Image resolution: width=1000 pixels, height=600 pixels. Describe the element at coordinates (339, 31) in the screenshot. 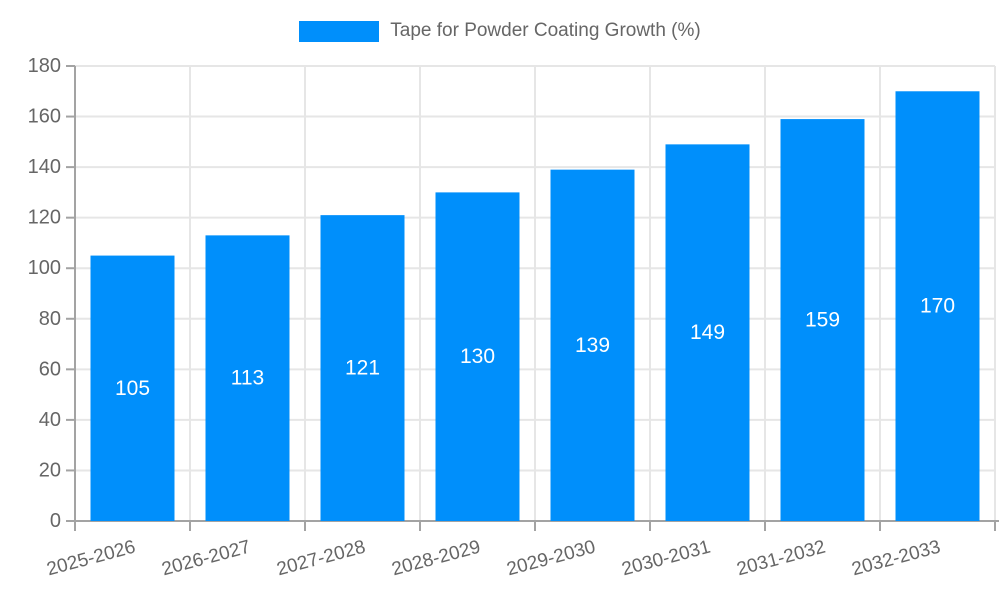

I see `legend-swatch-icon` at that location.